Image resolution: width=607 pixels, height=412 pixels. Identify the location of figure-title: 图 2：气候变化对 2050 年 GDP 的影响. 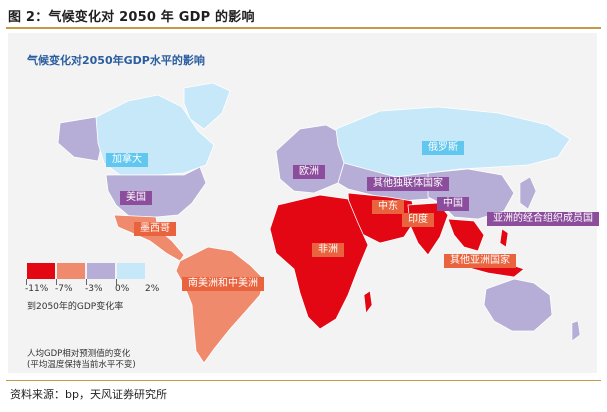
(131, 17).